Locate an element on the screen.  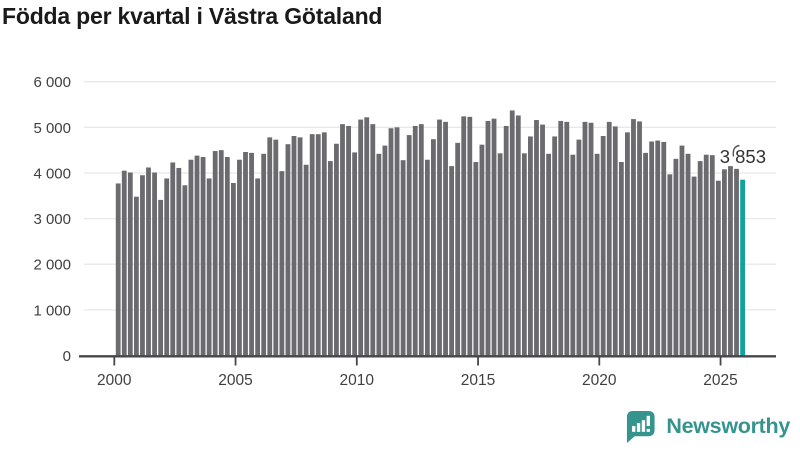
bar-2001-k2 is located at coordinates (148, 262).